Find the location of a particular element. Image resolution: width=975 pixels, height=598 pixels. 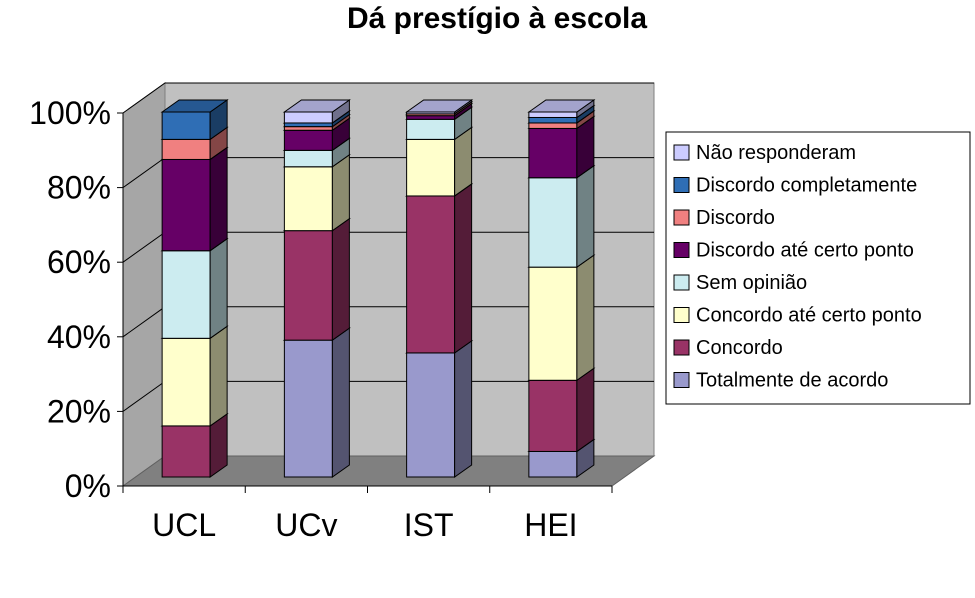

x-tick-label: UCv is located at coordinates (306, 525).